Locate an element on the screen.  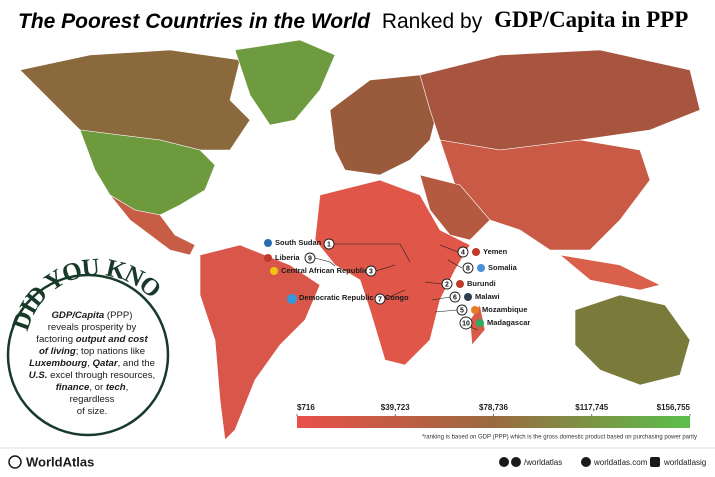
note-text: U.S. is located at coordinates (38, 375).